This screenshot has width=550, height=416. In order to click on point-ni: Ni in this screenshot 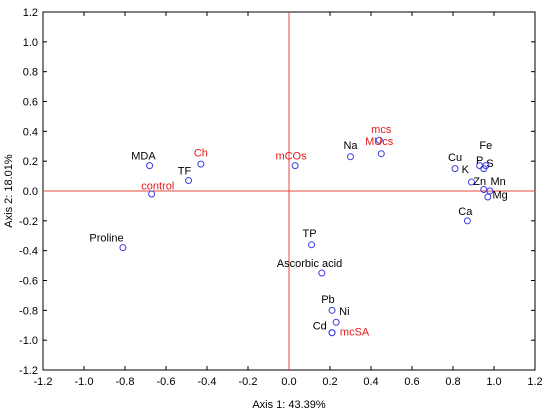, I will do `click(341, 316)`.